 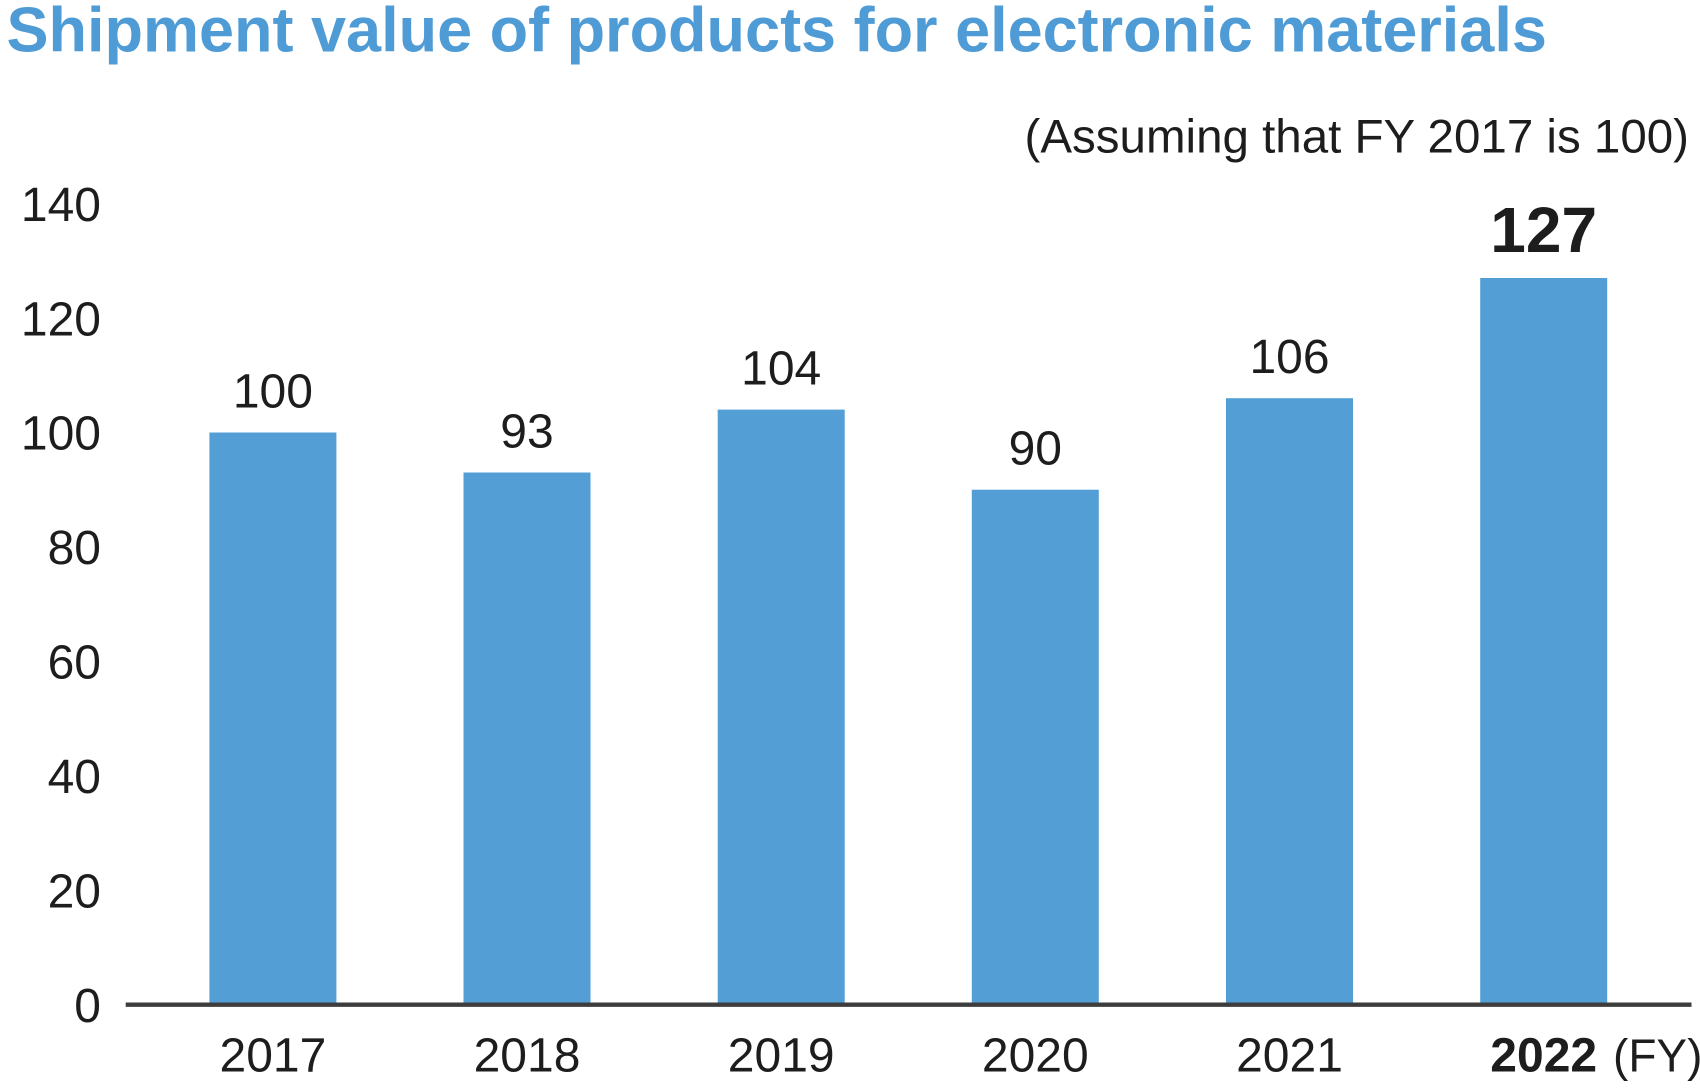 I want to click on svg-text: 127, so click(x=1543, y=230).